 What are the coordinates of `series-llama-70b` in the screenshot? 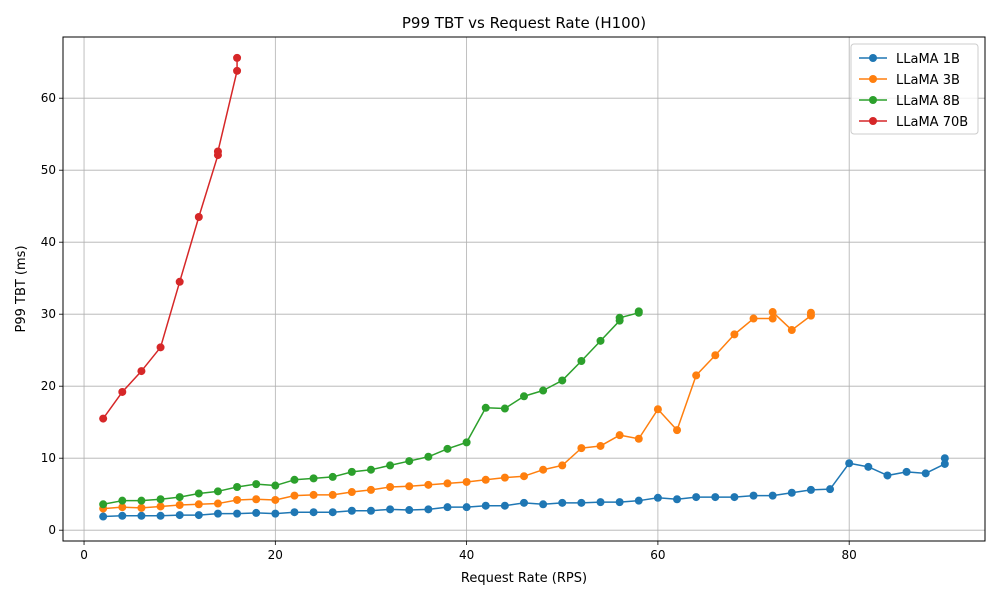 It's located at (170, 238).